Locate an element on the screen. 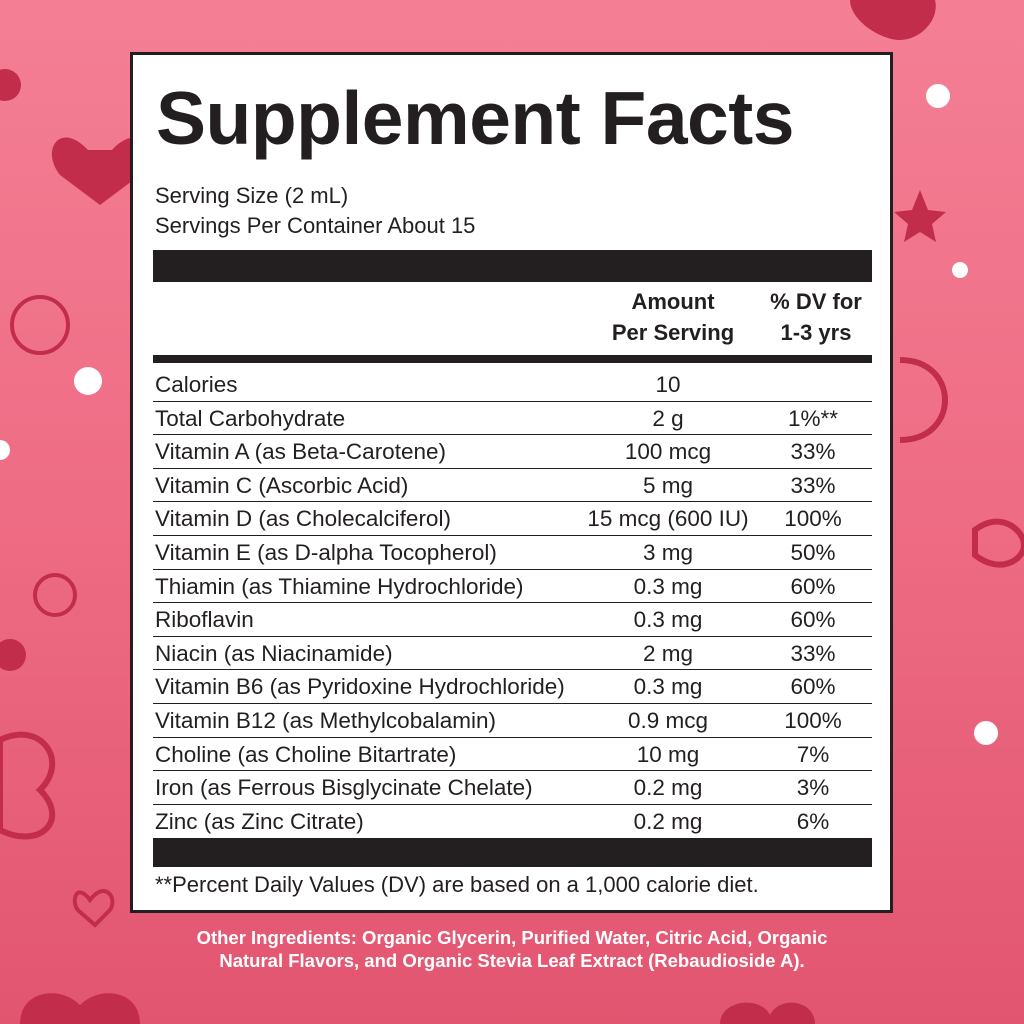  table-row: Total Carbohydrate 2 g 1%** is located at coordinates (512, 419).